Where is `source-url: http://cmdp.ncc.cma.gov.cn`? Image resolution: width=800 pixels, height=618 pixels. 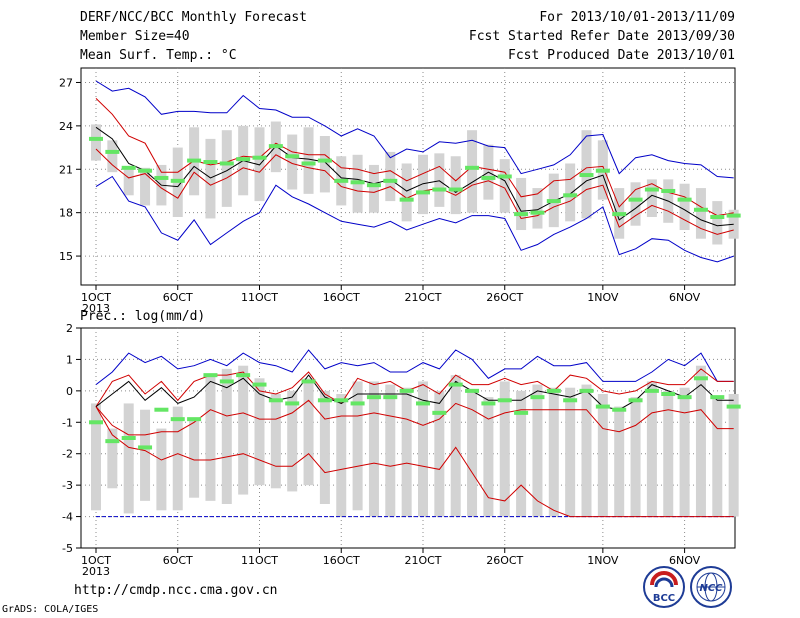
source-url: http://cmdp.ncc.cma.gov.cn is located at coordinates (176, 590).